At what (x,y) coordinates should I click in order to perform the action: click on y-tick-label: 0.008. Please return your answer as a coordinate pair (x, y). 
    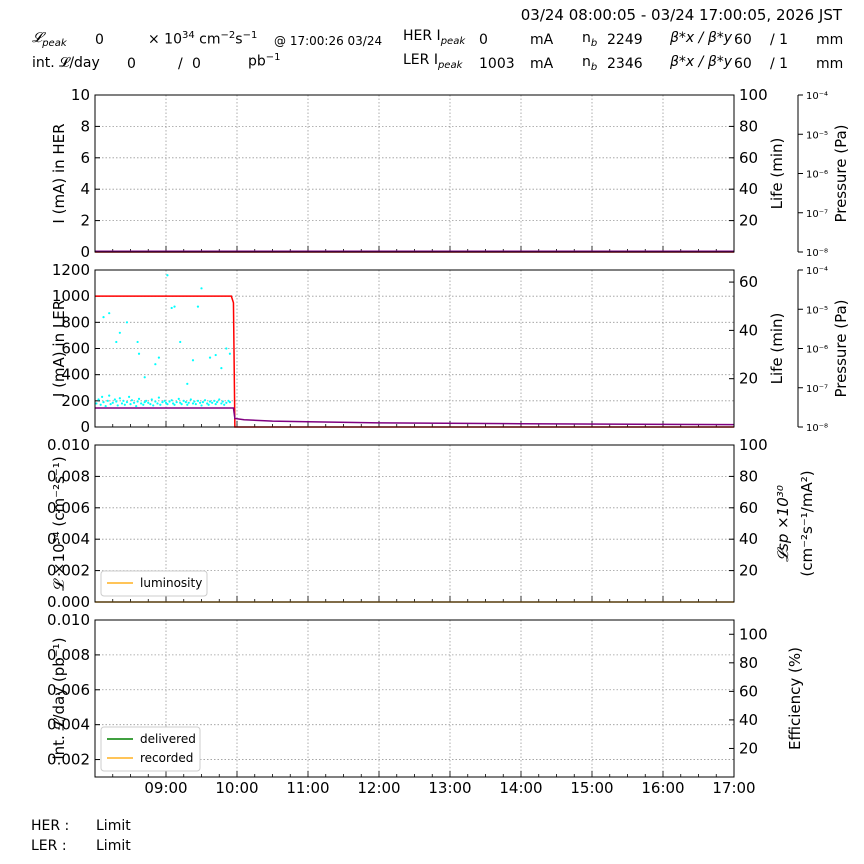
    Looking at the image, I should click on (68, 476).